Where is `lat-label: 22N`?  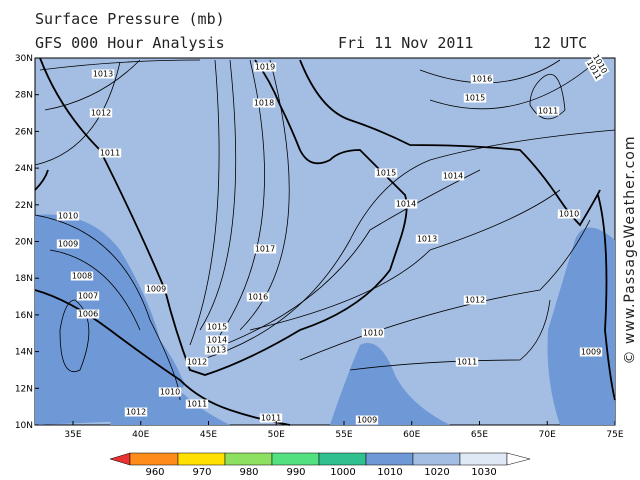
lat-label: 22N is located at coordinates (24, 206).